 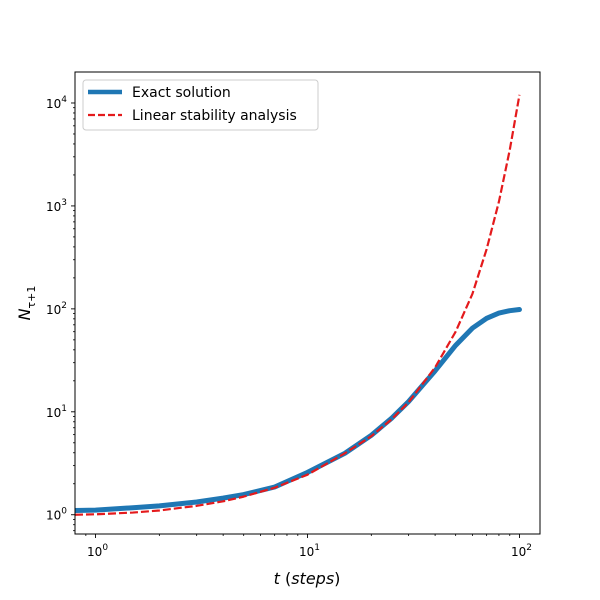 What do you see at coordinates (56, 103) in the screenshot?
I see `y-tick-label: 10⁴` at bounding box center [56, 103].